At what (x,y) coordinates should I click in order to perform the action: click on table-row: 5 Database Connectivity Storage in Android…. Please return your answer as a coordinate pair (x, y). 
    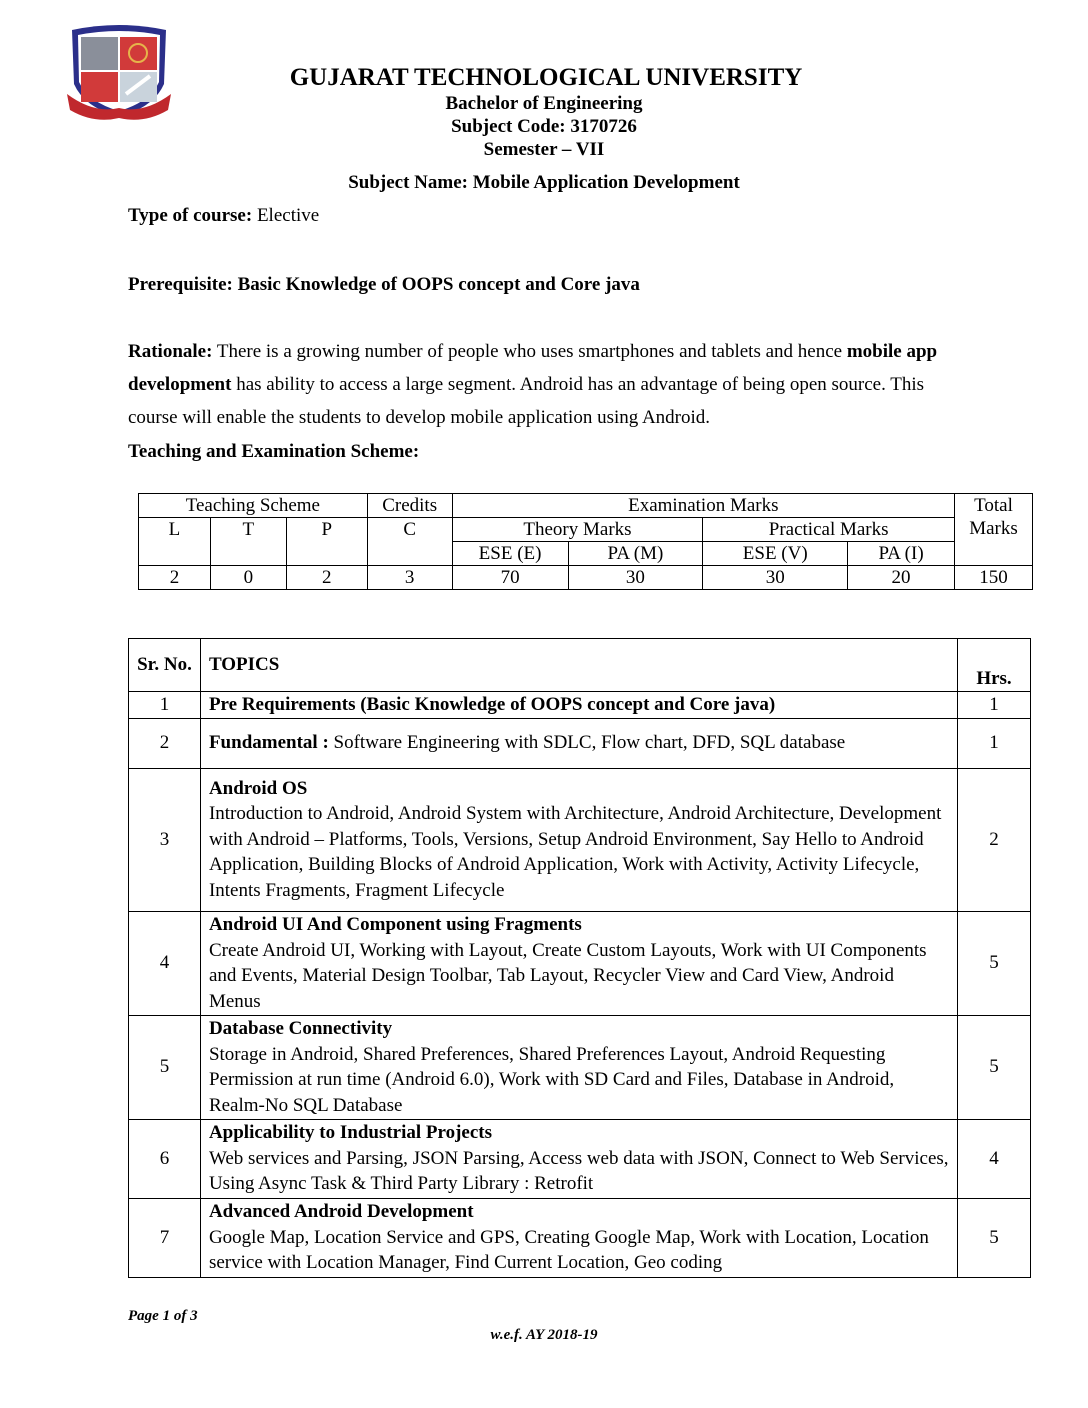
    Looking at the image, I should click on (579, 1067).